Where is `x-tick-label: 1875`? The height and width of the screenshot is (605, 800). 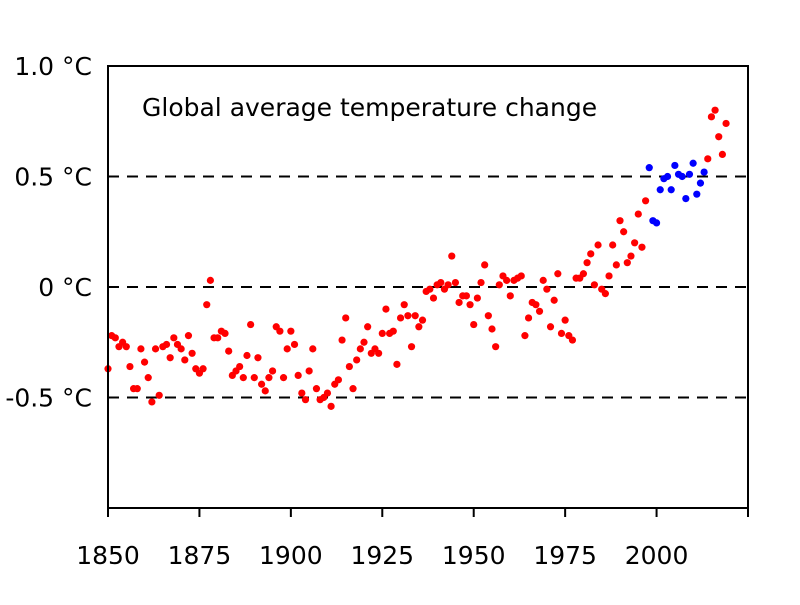
x-tick-label: 1875 is located at coordinates (200, 555).